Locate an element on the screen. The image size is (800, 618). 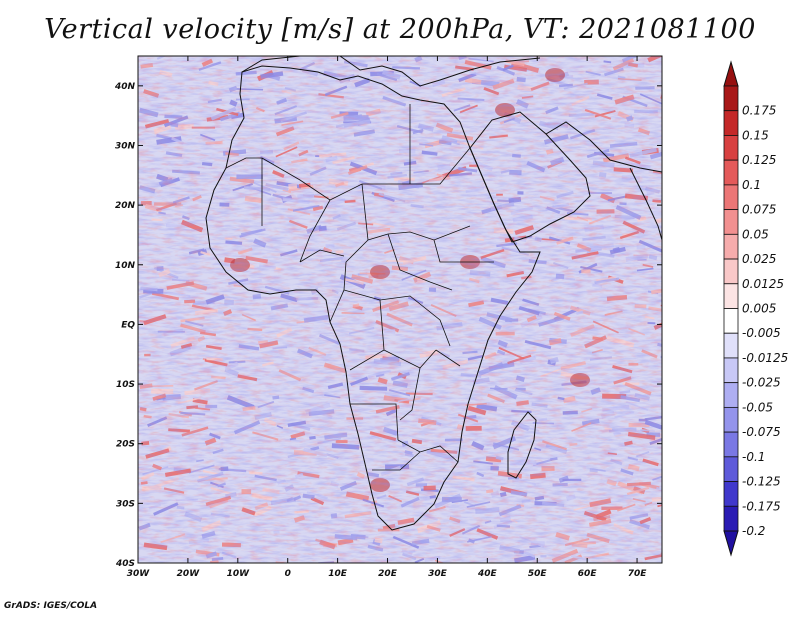
y-tick-label: 10N is located at coordinates (125, 266).